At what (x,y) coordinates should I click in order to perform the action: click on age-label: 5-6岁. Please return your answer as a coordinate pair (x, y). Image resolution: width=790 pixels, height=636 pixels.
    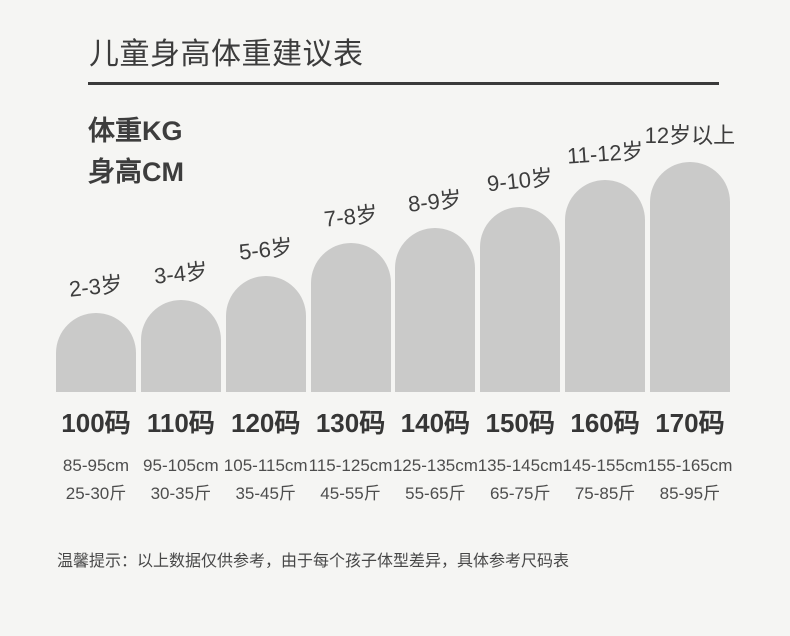
    Looking at the image, I should click on (265, 249).